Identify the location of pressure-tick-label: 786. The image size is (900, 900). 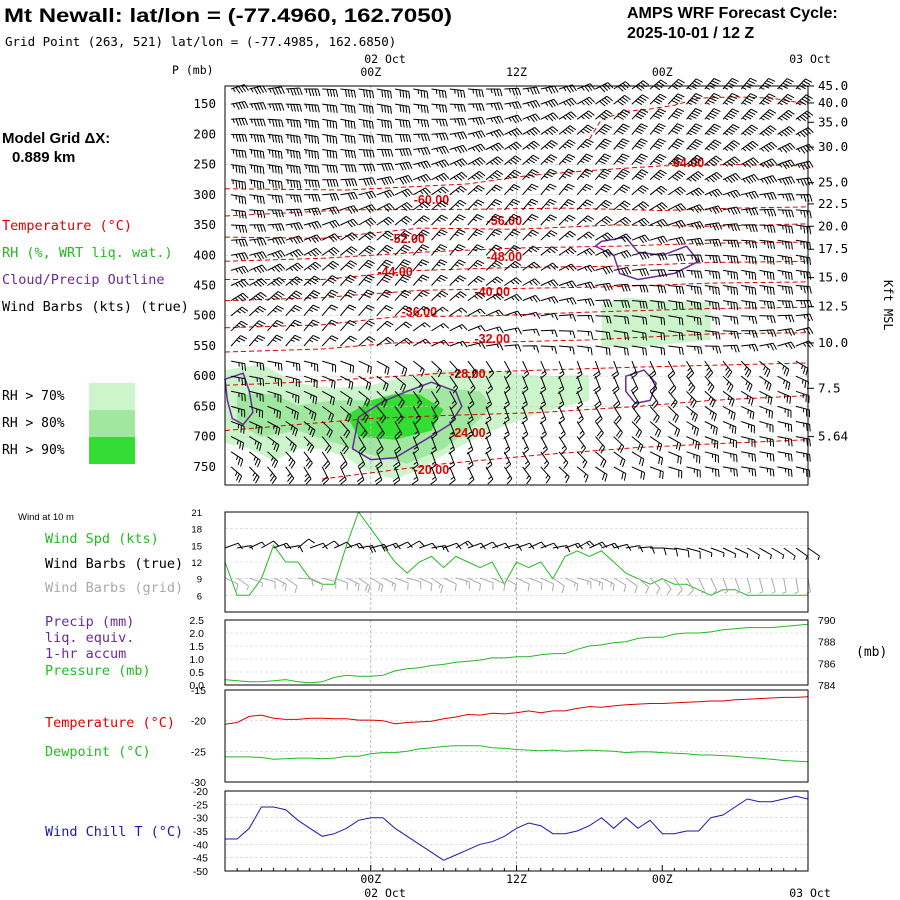
(827, 664).